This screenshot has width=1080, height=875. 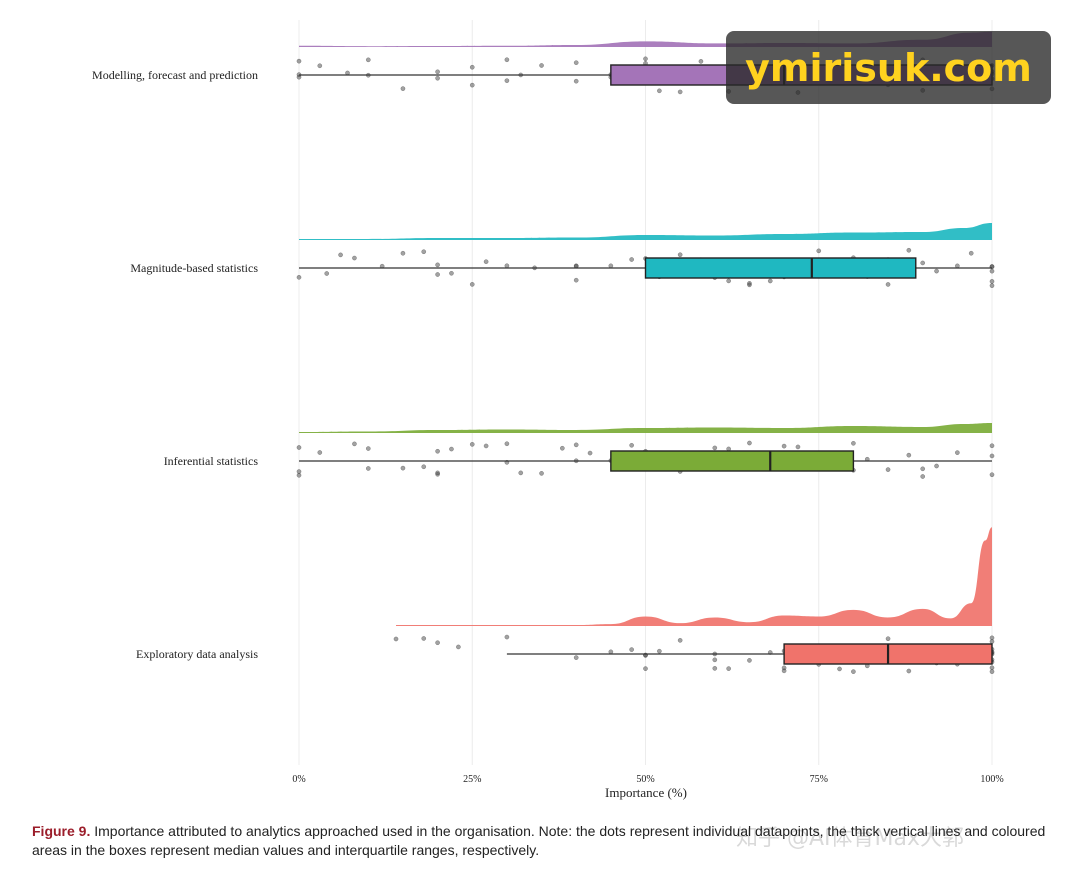 What do you see at coordinates (850, 838) in the screenshot?
I see `footer-watermark: 知乎 @AI体育Max大郭` at bounding box center [850, 838].